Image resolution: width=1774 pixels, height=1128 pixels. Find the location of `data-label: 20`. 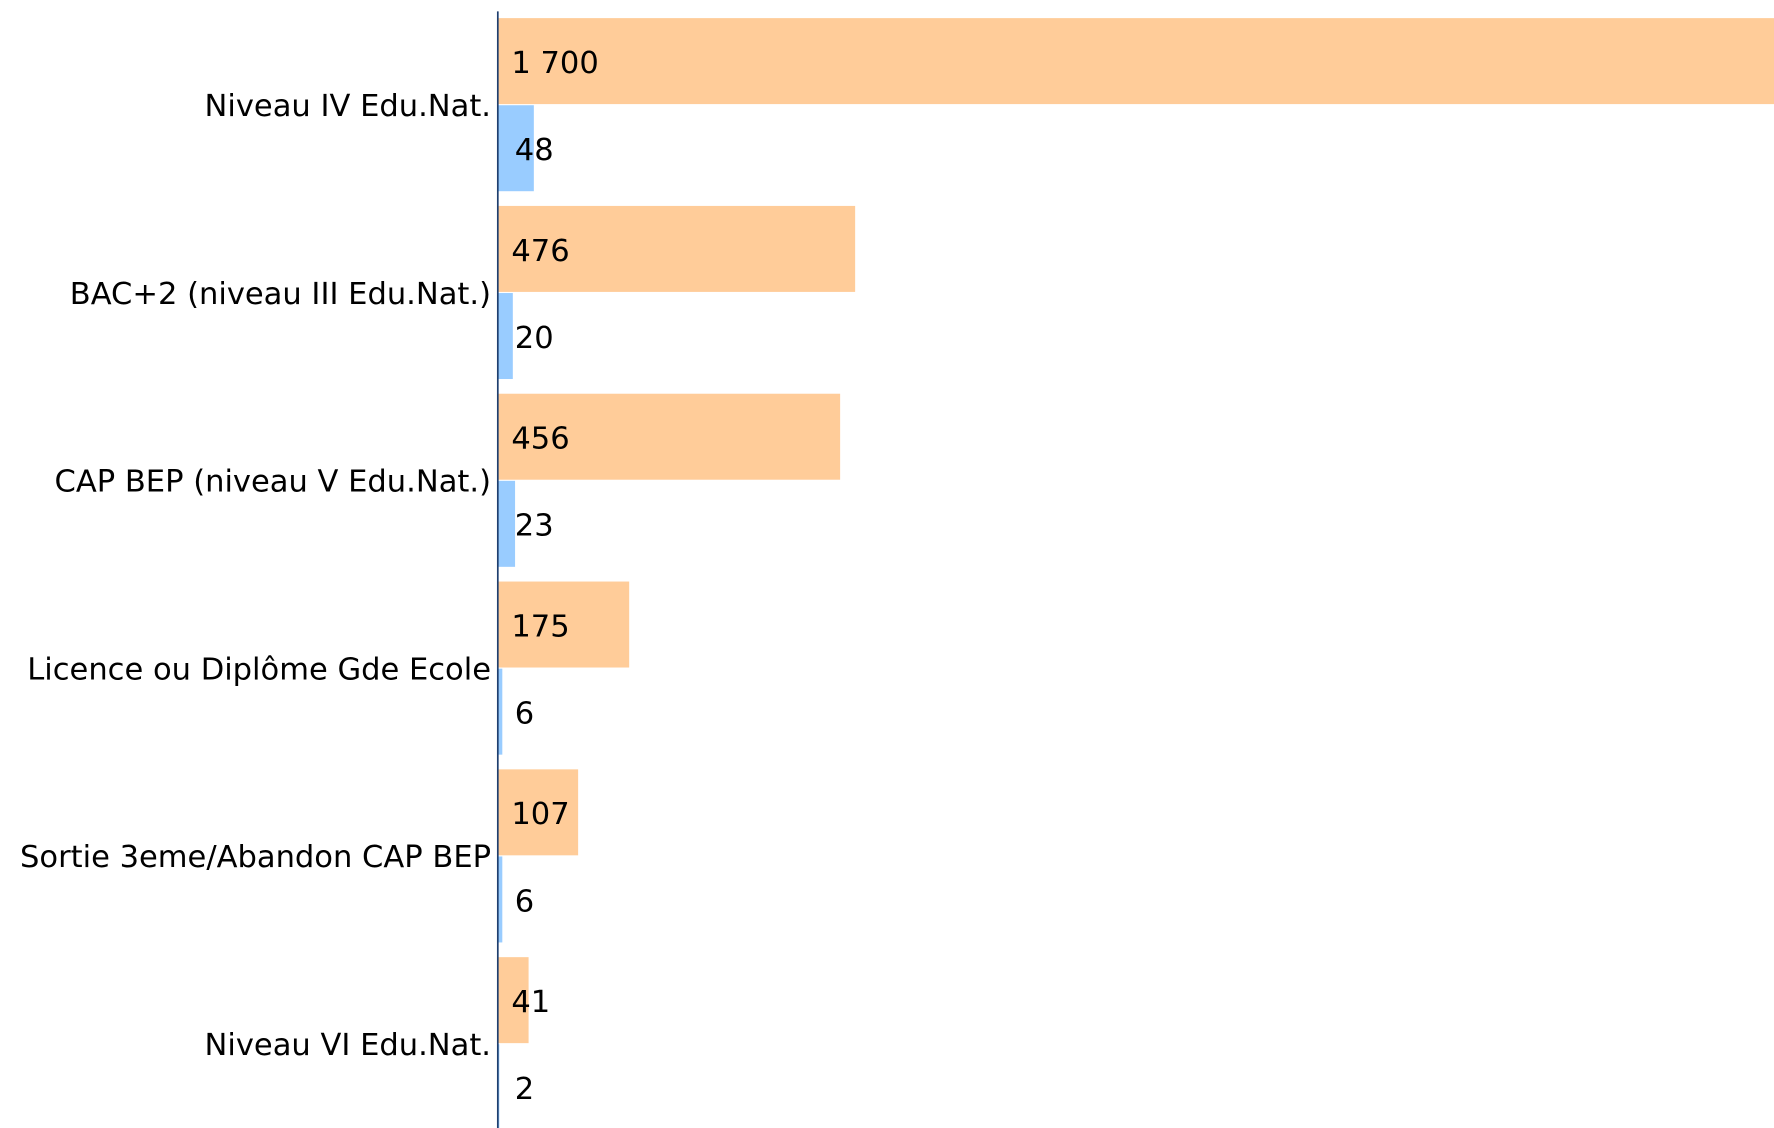

data-label: 20 is located at coordinates (534, 338).